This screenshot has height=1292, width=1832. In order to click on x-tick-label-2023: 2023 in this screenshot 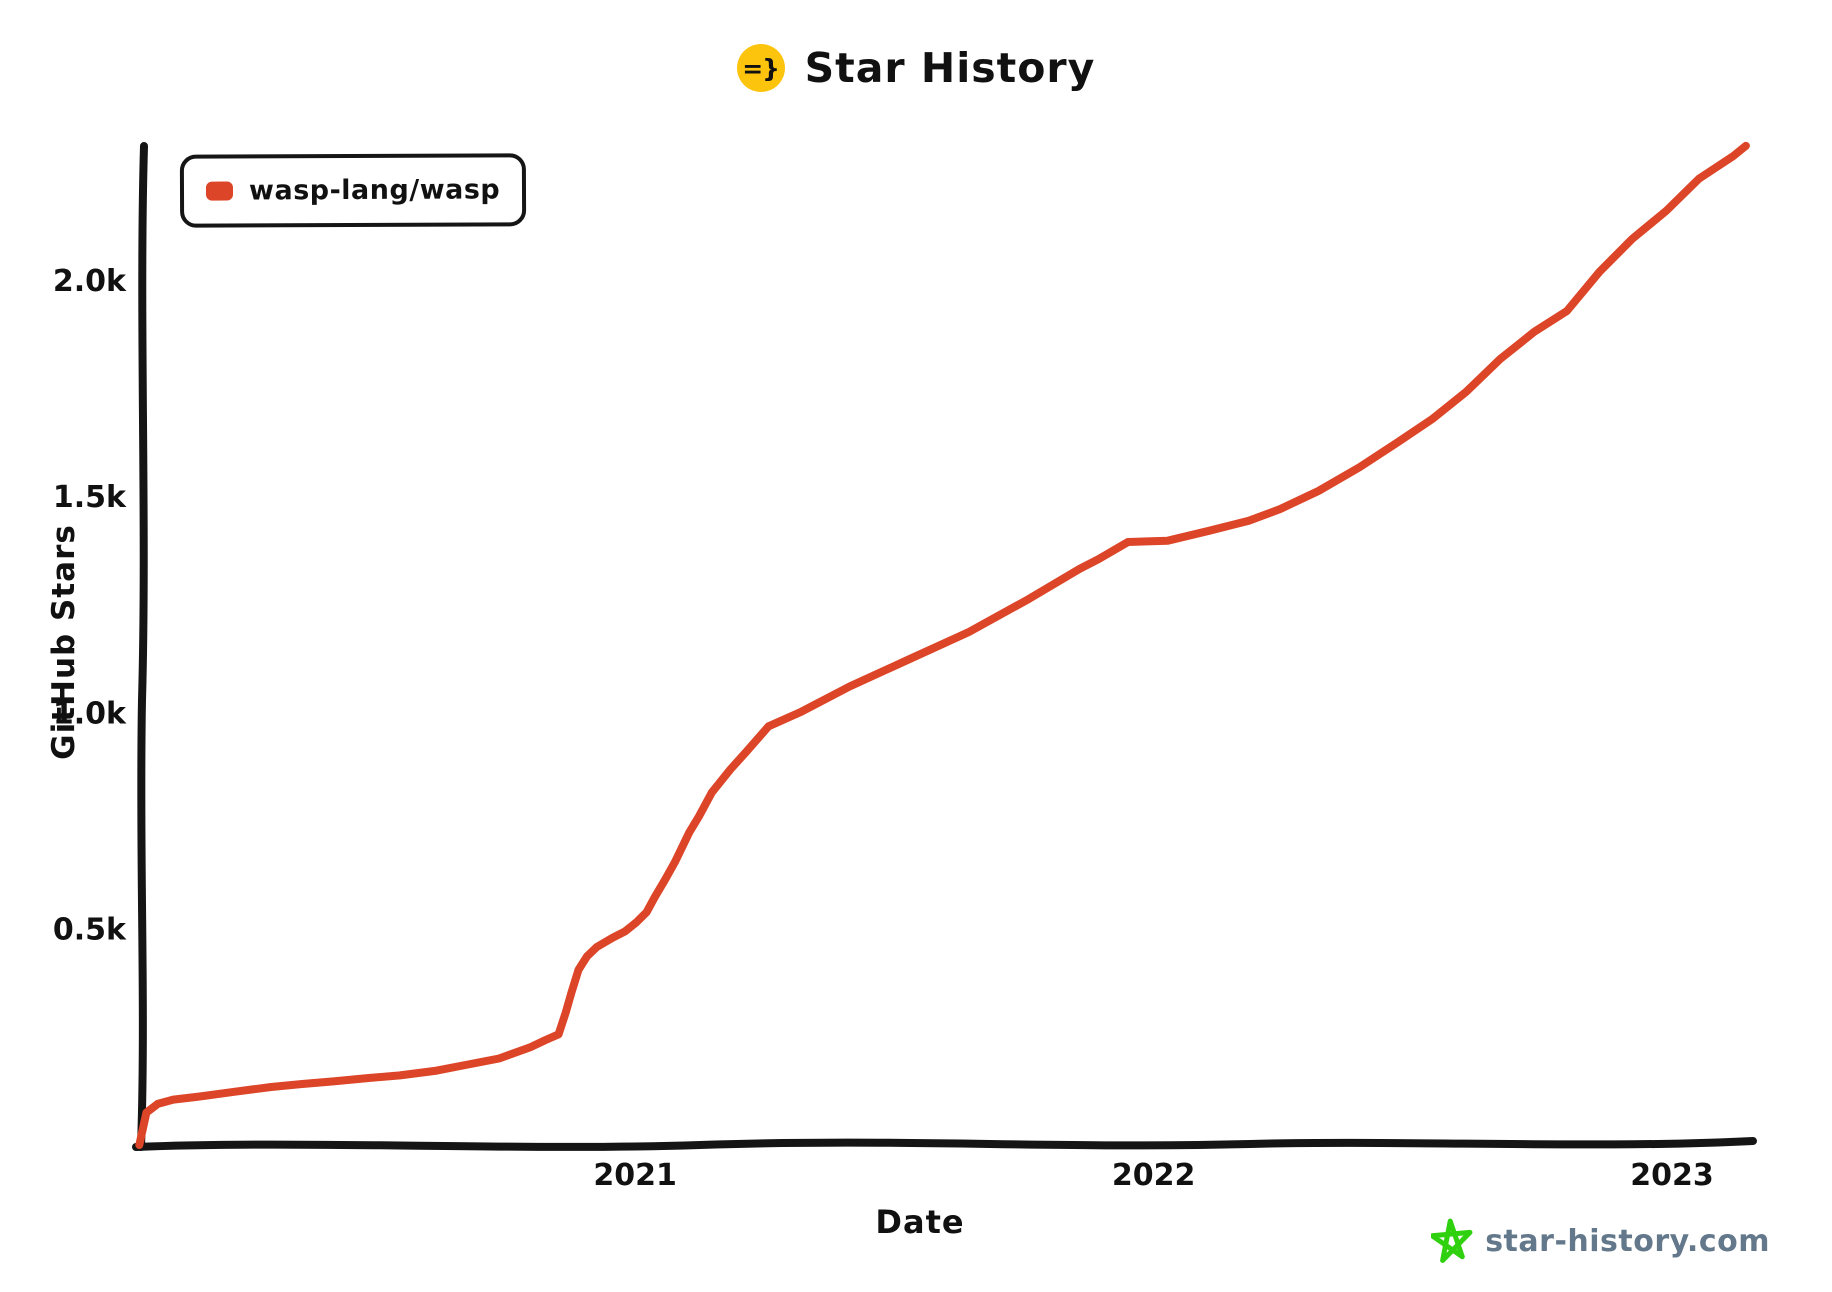, I will do `click(1672, 1175)`.